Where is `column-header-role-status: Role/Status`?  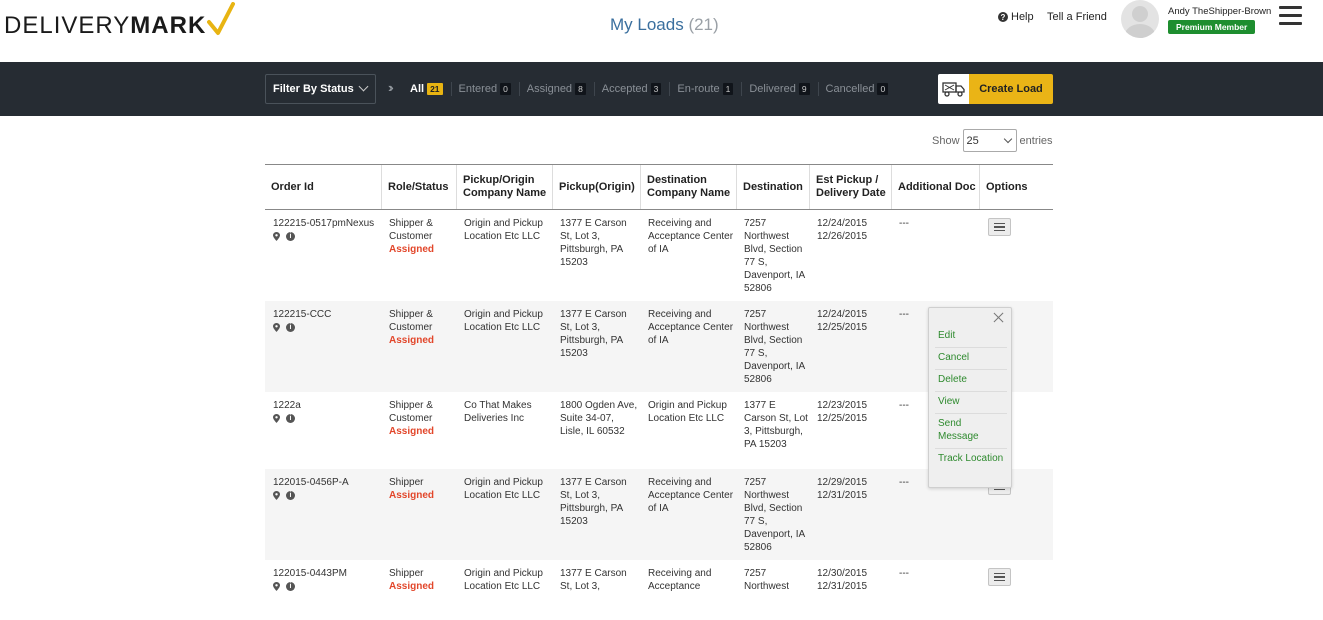
column-header-role-status: Role/Status is located at coordinates (418, 187).